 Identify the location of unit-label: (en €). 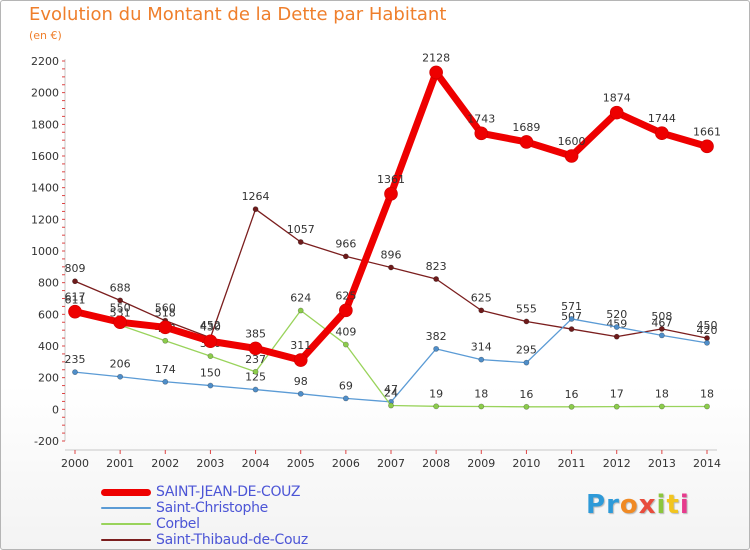
(45, 35).